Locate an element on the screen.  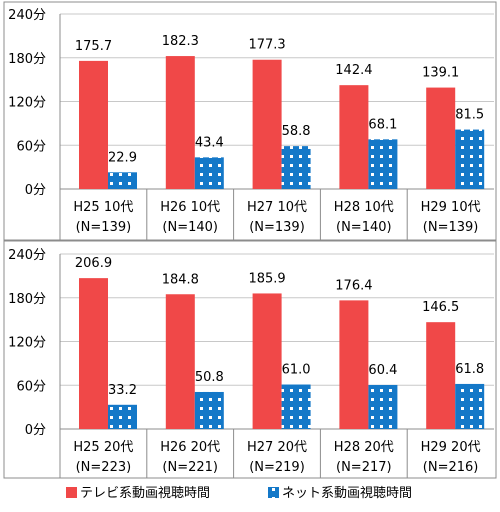
x-tick-sublabel: (N=223) is located at coordinates (104, 467).